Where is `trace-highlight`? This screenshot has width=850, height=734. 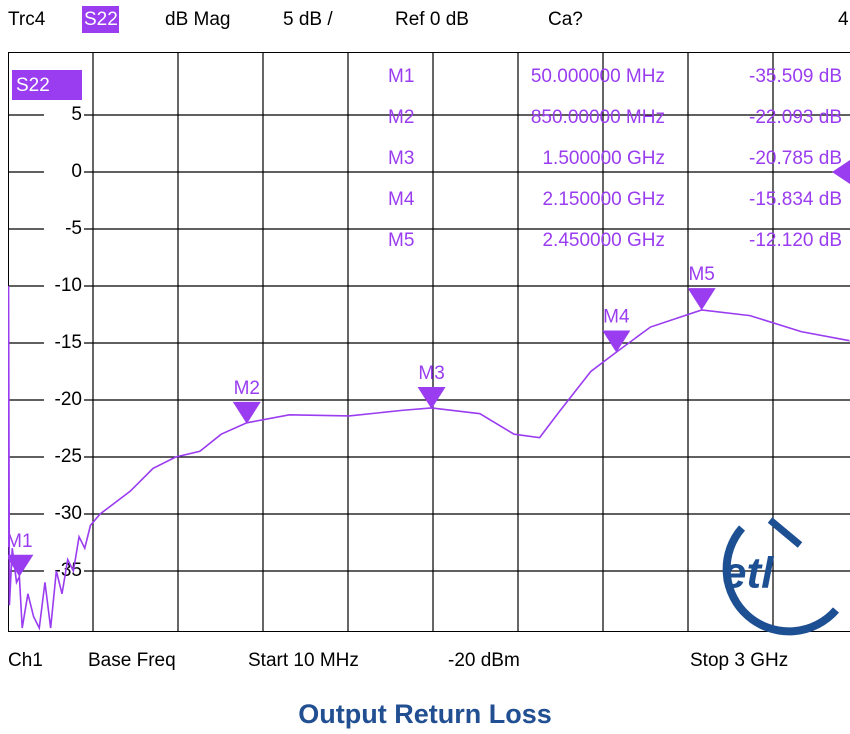 trace-highlight is located at coordinates (100, 19).